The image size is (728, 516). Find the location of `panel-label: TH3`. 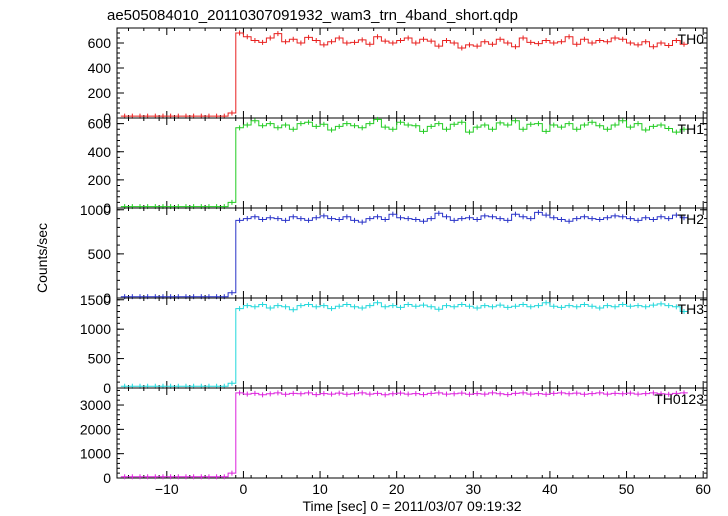

panel-label: TH3 is located at coordinates (691, 309).